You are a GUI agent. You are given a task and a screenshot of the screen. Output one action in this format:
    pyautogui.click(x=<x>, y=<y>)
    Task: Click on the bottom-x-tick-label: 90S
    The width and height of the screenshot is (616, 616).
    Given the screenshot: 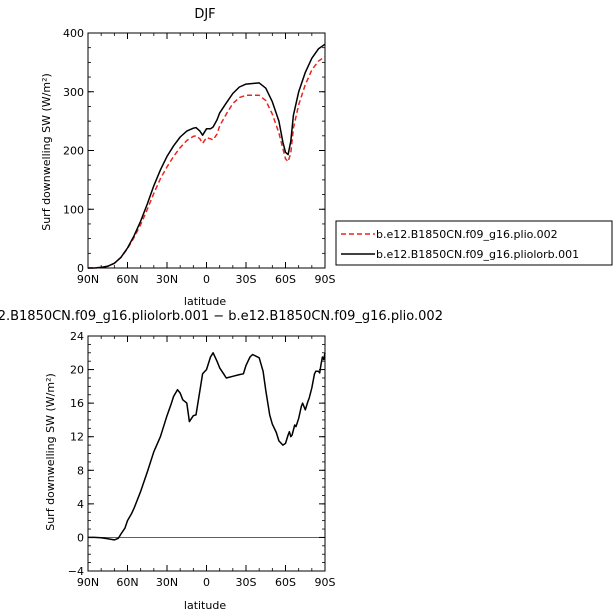 What is the action you would take?
    pyautogui.click(x=325, y=582)
    